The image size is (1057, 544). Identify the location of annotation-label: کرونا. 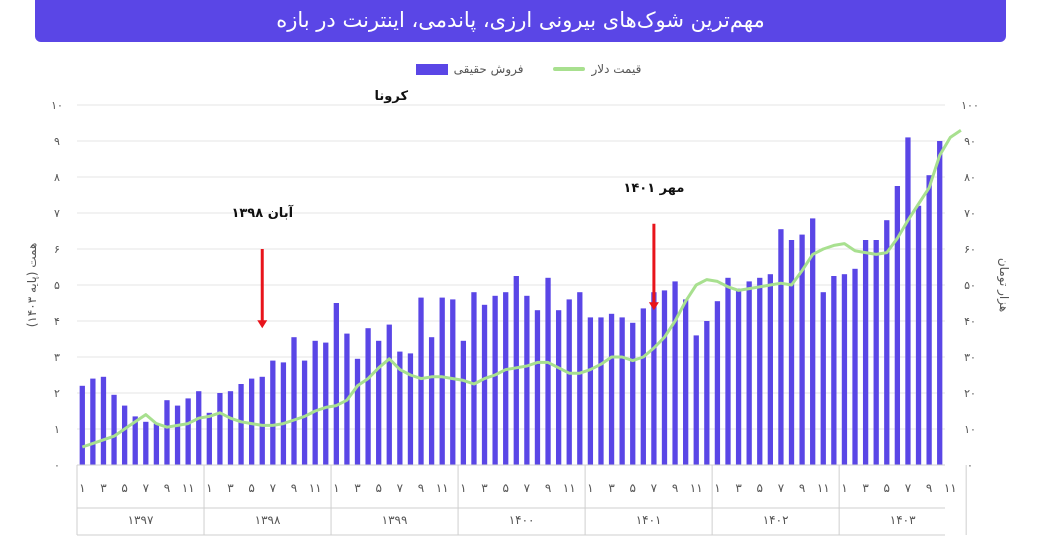
(392, 96).